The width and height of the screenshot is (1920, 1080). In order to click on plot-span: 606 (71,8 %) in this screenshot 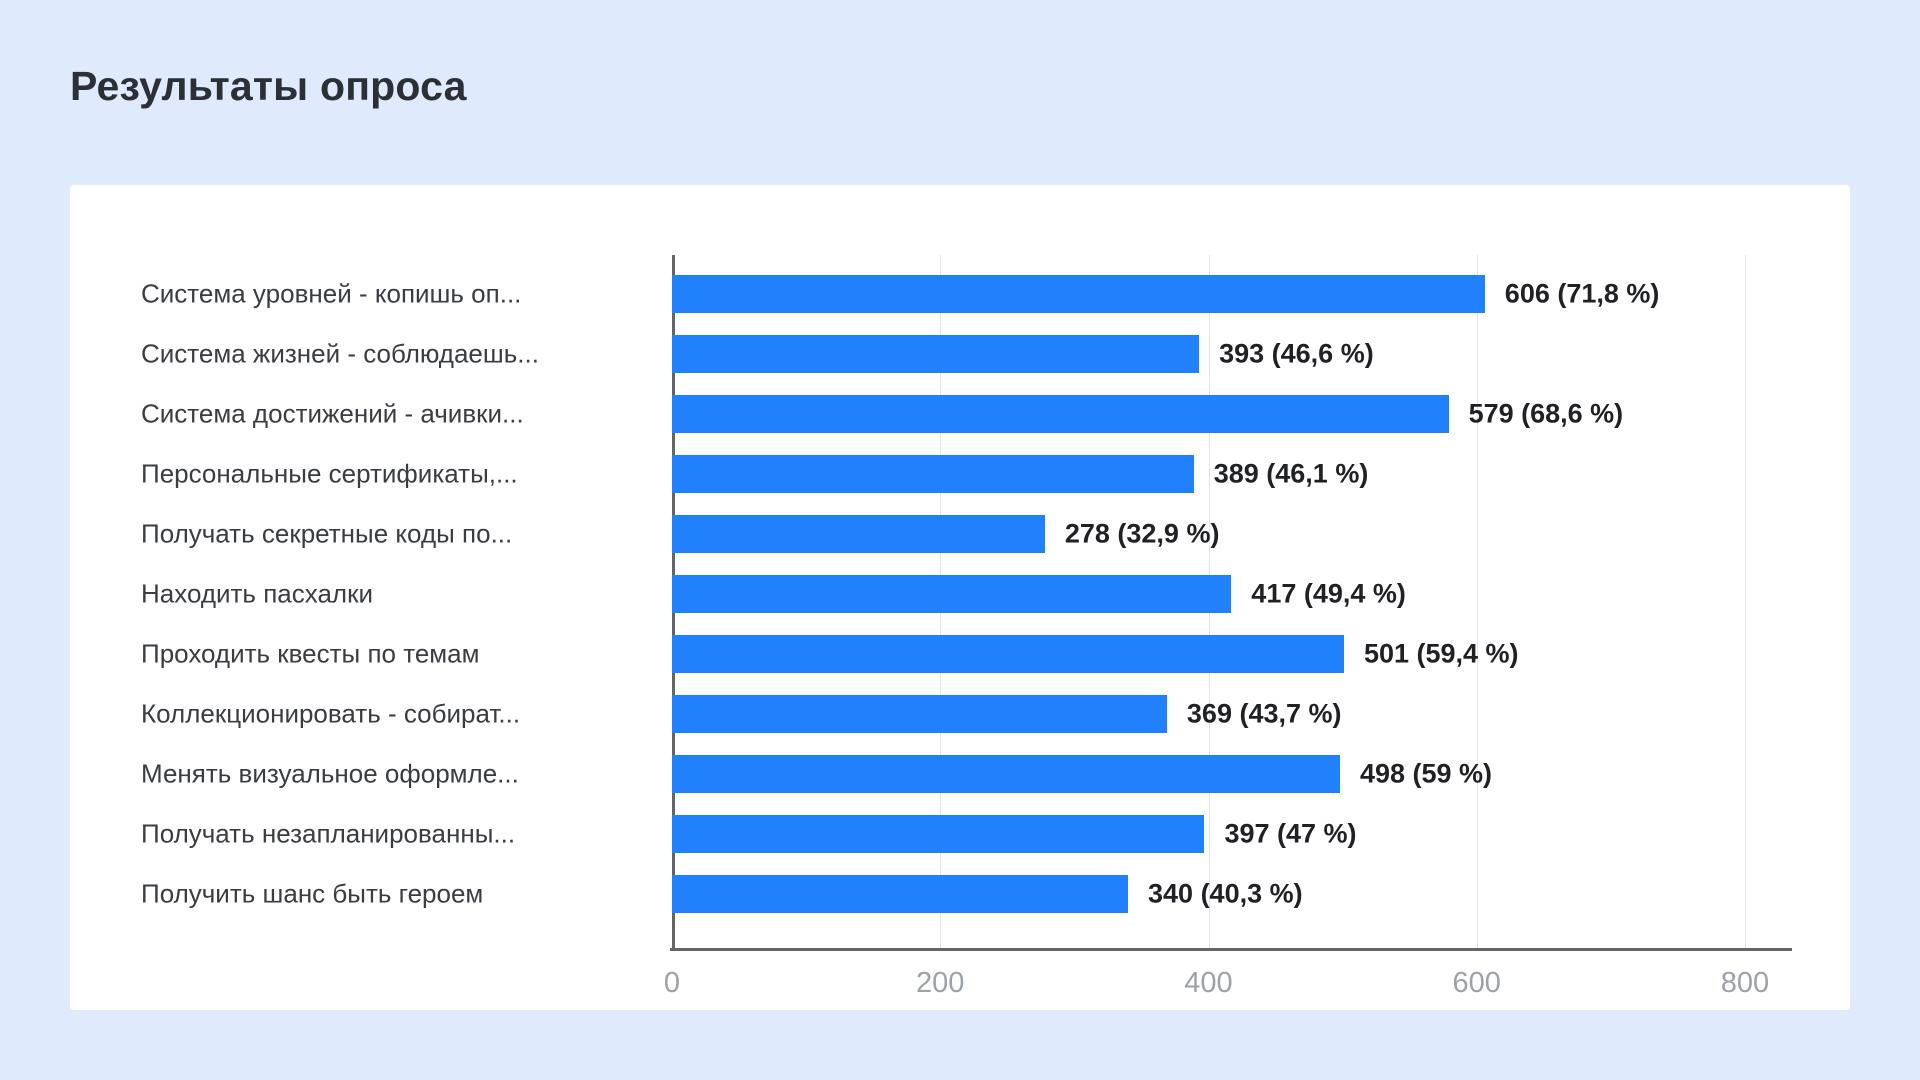, I will do `click(1208, 294)`.